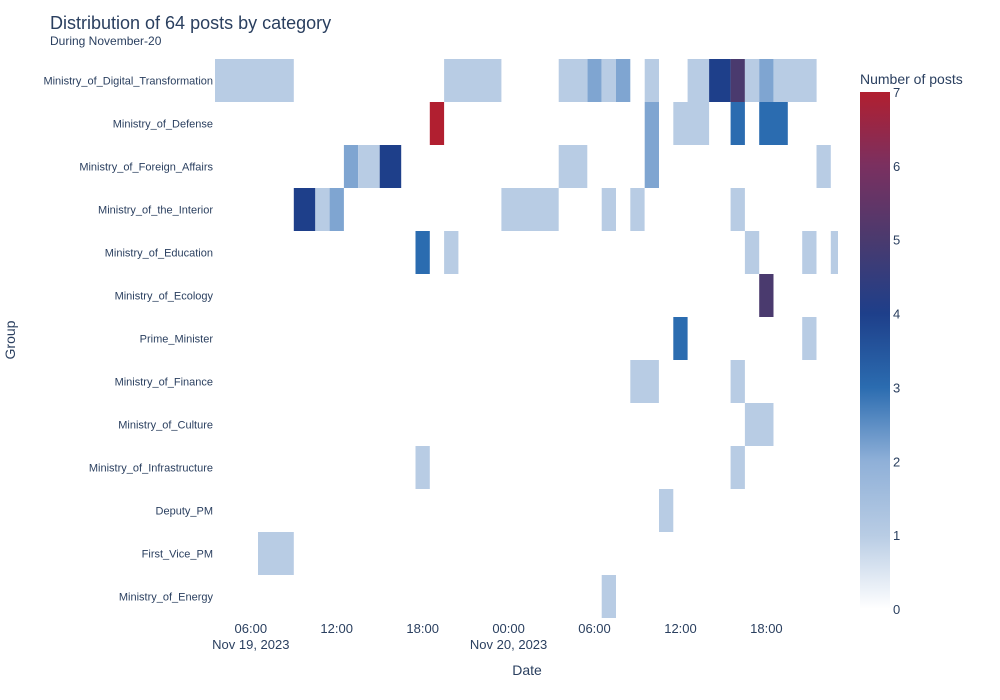 This screenshot has height=700, width=1000. Describe the element at coordinates (177, 555) in the screenshot. I see `y-tick-label: First_Vice_PM` at that location.